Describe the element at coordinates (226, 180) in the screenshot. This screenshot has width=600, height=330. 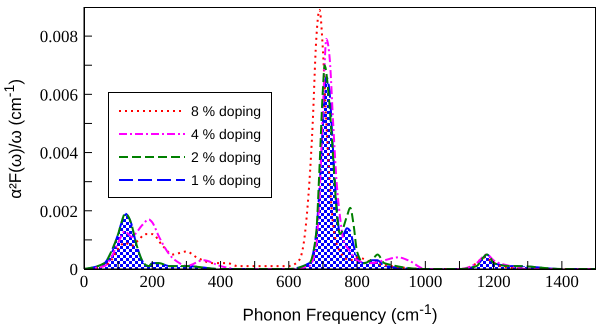
I see `legend-label: 1 % doping` at that location.